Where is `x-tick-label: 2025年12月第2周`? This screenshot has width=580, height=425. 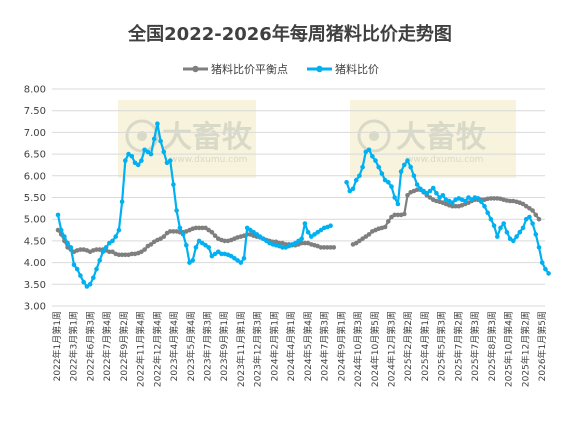 x-tick-label: 2025年12月第2周 is located at coordinates (525, 349).